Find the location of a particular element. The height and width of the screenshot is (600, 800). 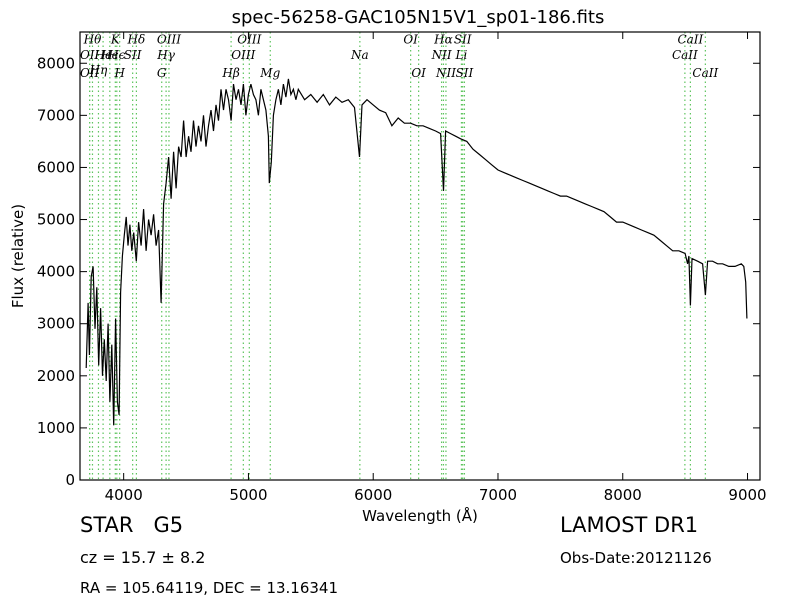

observation-date-label: Obs-Date:20121126 is located at coordinates (636, 558).